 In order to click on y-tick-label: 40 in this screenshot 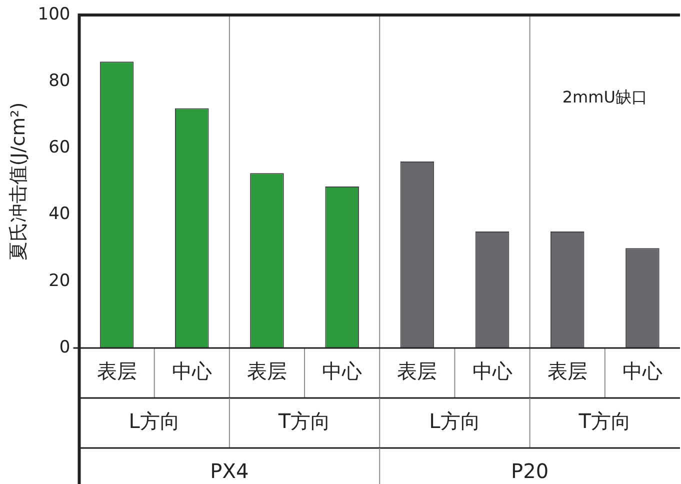, I will do `click(59, 214)`.